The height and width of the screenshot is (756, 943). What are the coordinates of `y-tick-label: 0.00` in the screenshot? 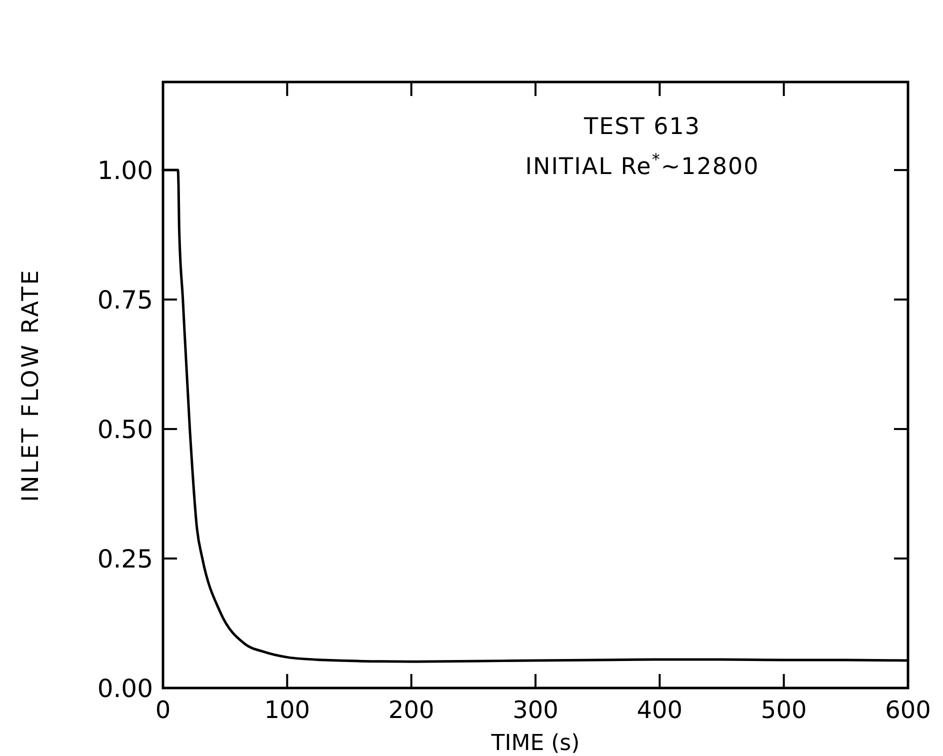 It's located at (125, 688).